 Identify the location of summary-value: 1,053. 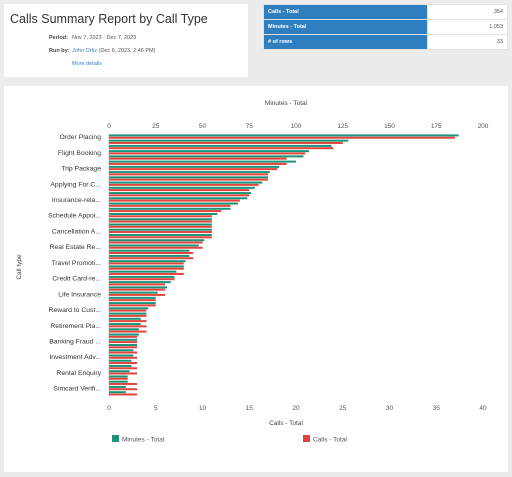
(467, 27).